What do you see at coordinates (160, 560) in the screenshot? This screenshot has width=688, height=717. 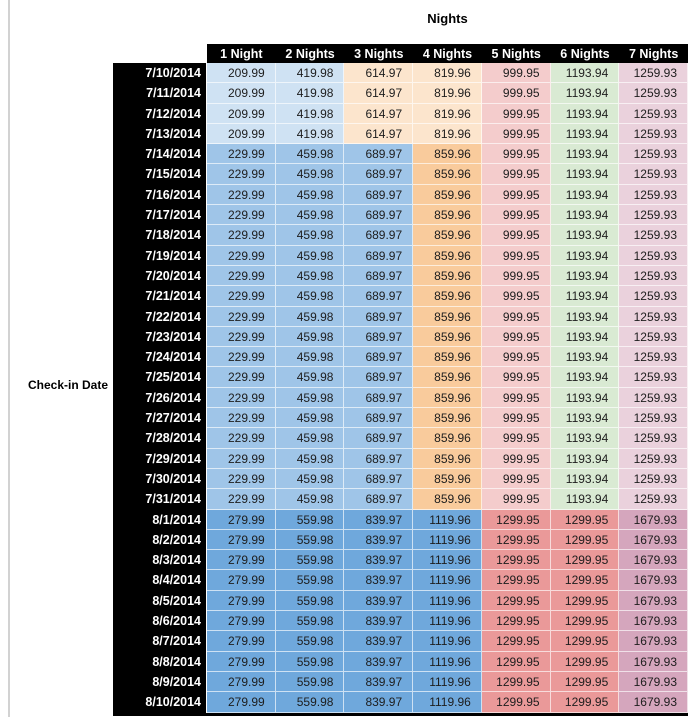 I see `row-date: 8/3/2014` at bounding box center [160, 560].